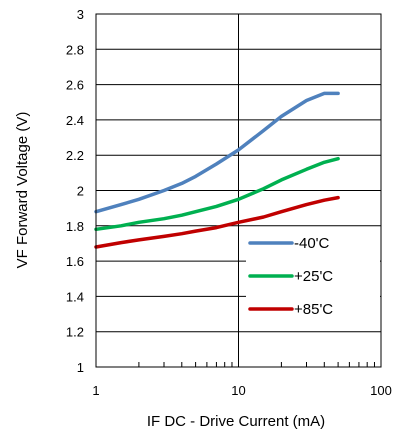 This screenshot has width=398, height=437. Describe the element at coordinates (80, 14) in the screenshot. I see `y-tick-label: 3` at that location.